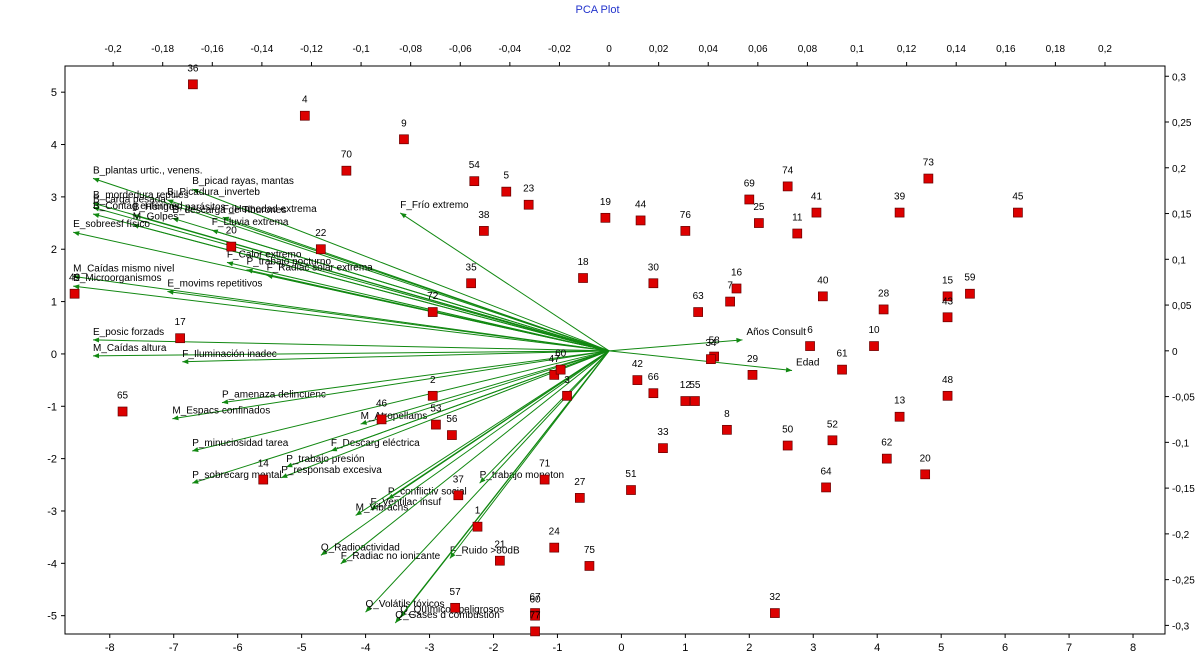 Image resolution: width=1195 pixels, height=662 pixels. What do you see at coordinates (478, 511) in the screenshot?
I see `point-label: 1` at bounding box center [478, 511].